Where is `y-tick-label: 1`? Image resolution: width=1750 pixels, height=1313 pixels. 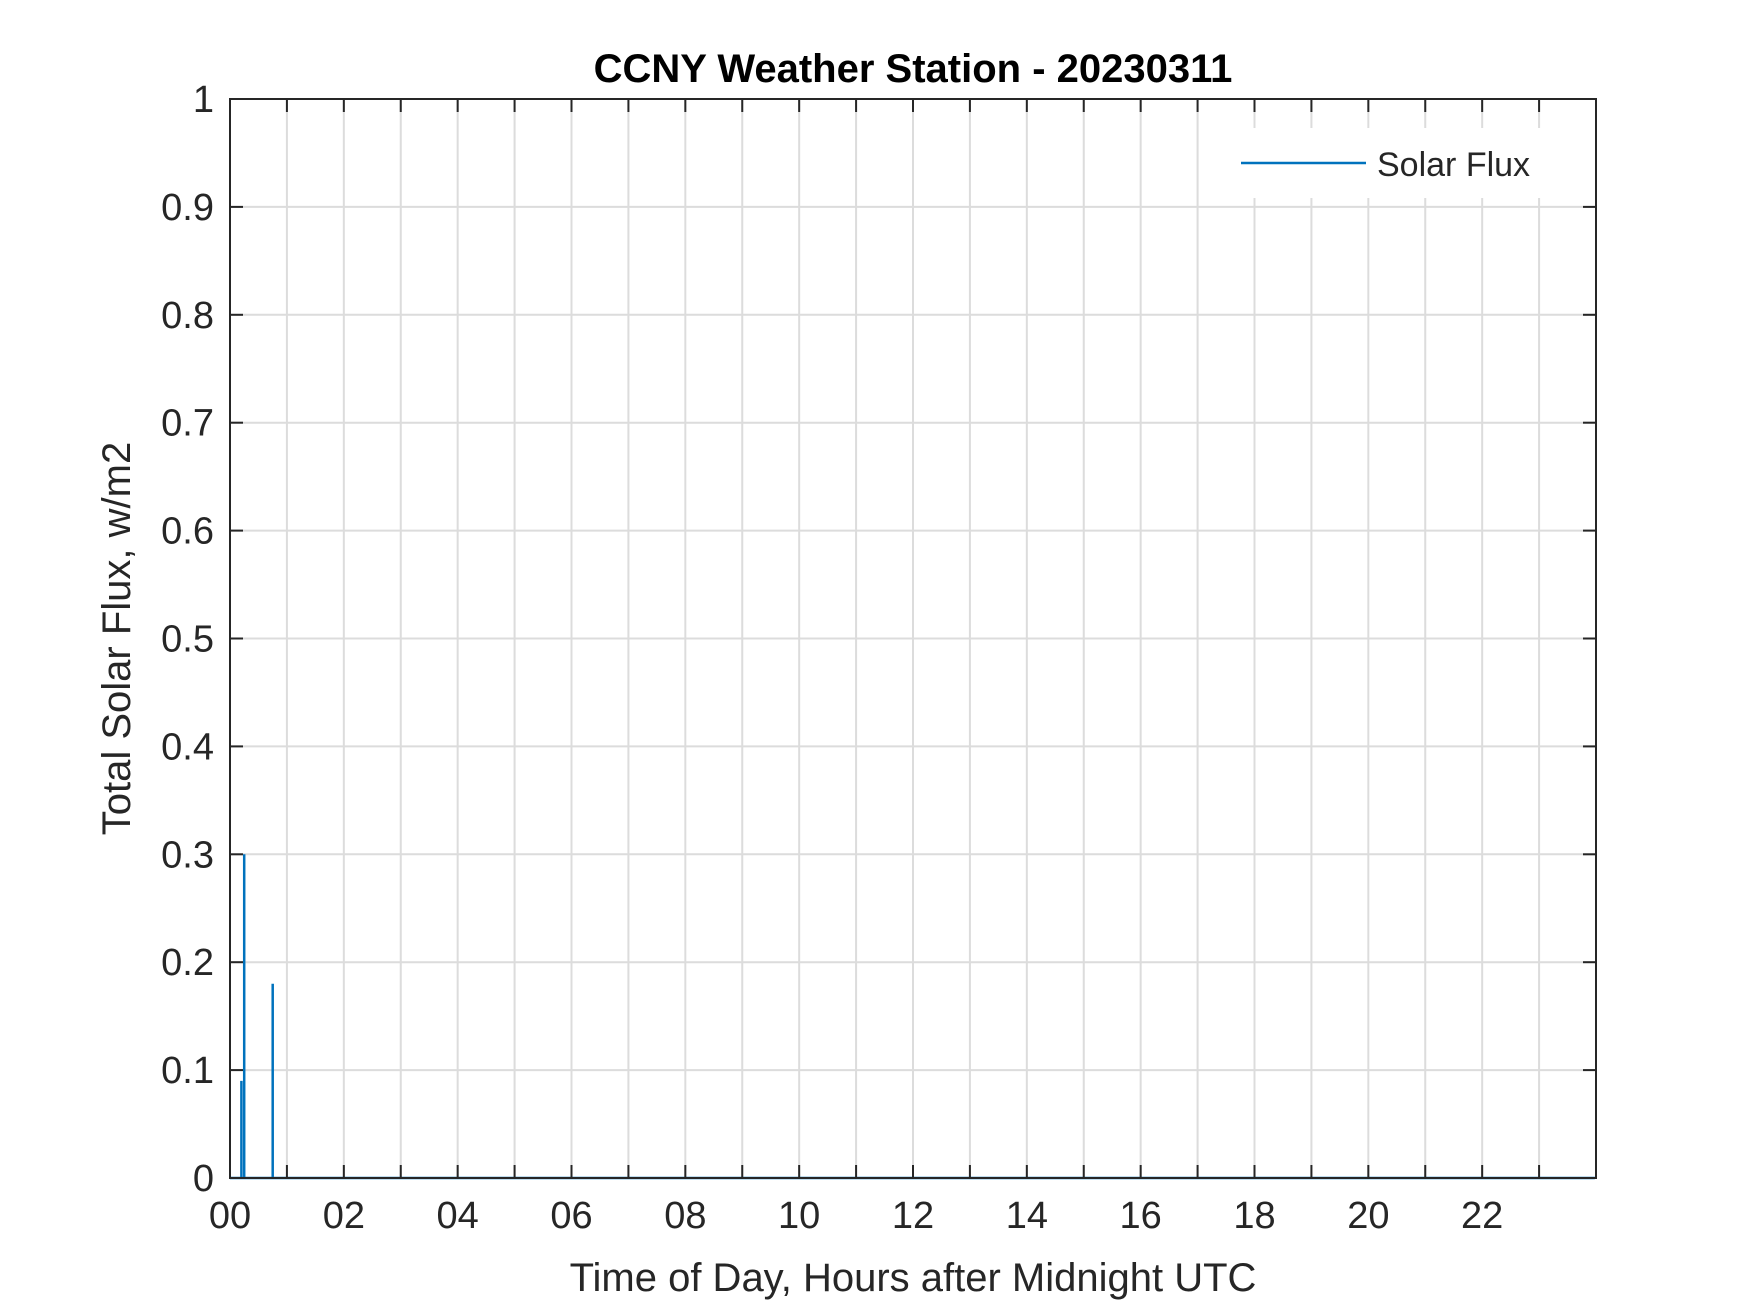 y-tick-label: 1 is located at coordinates (203, 100).